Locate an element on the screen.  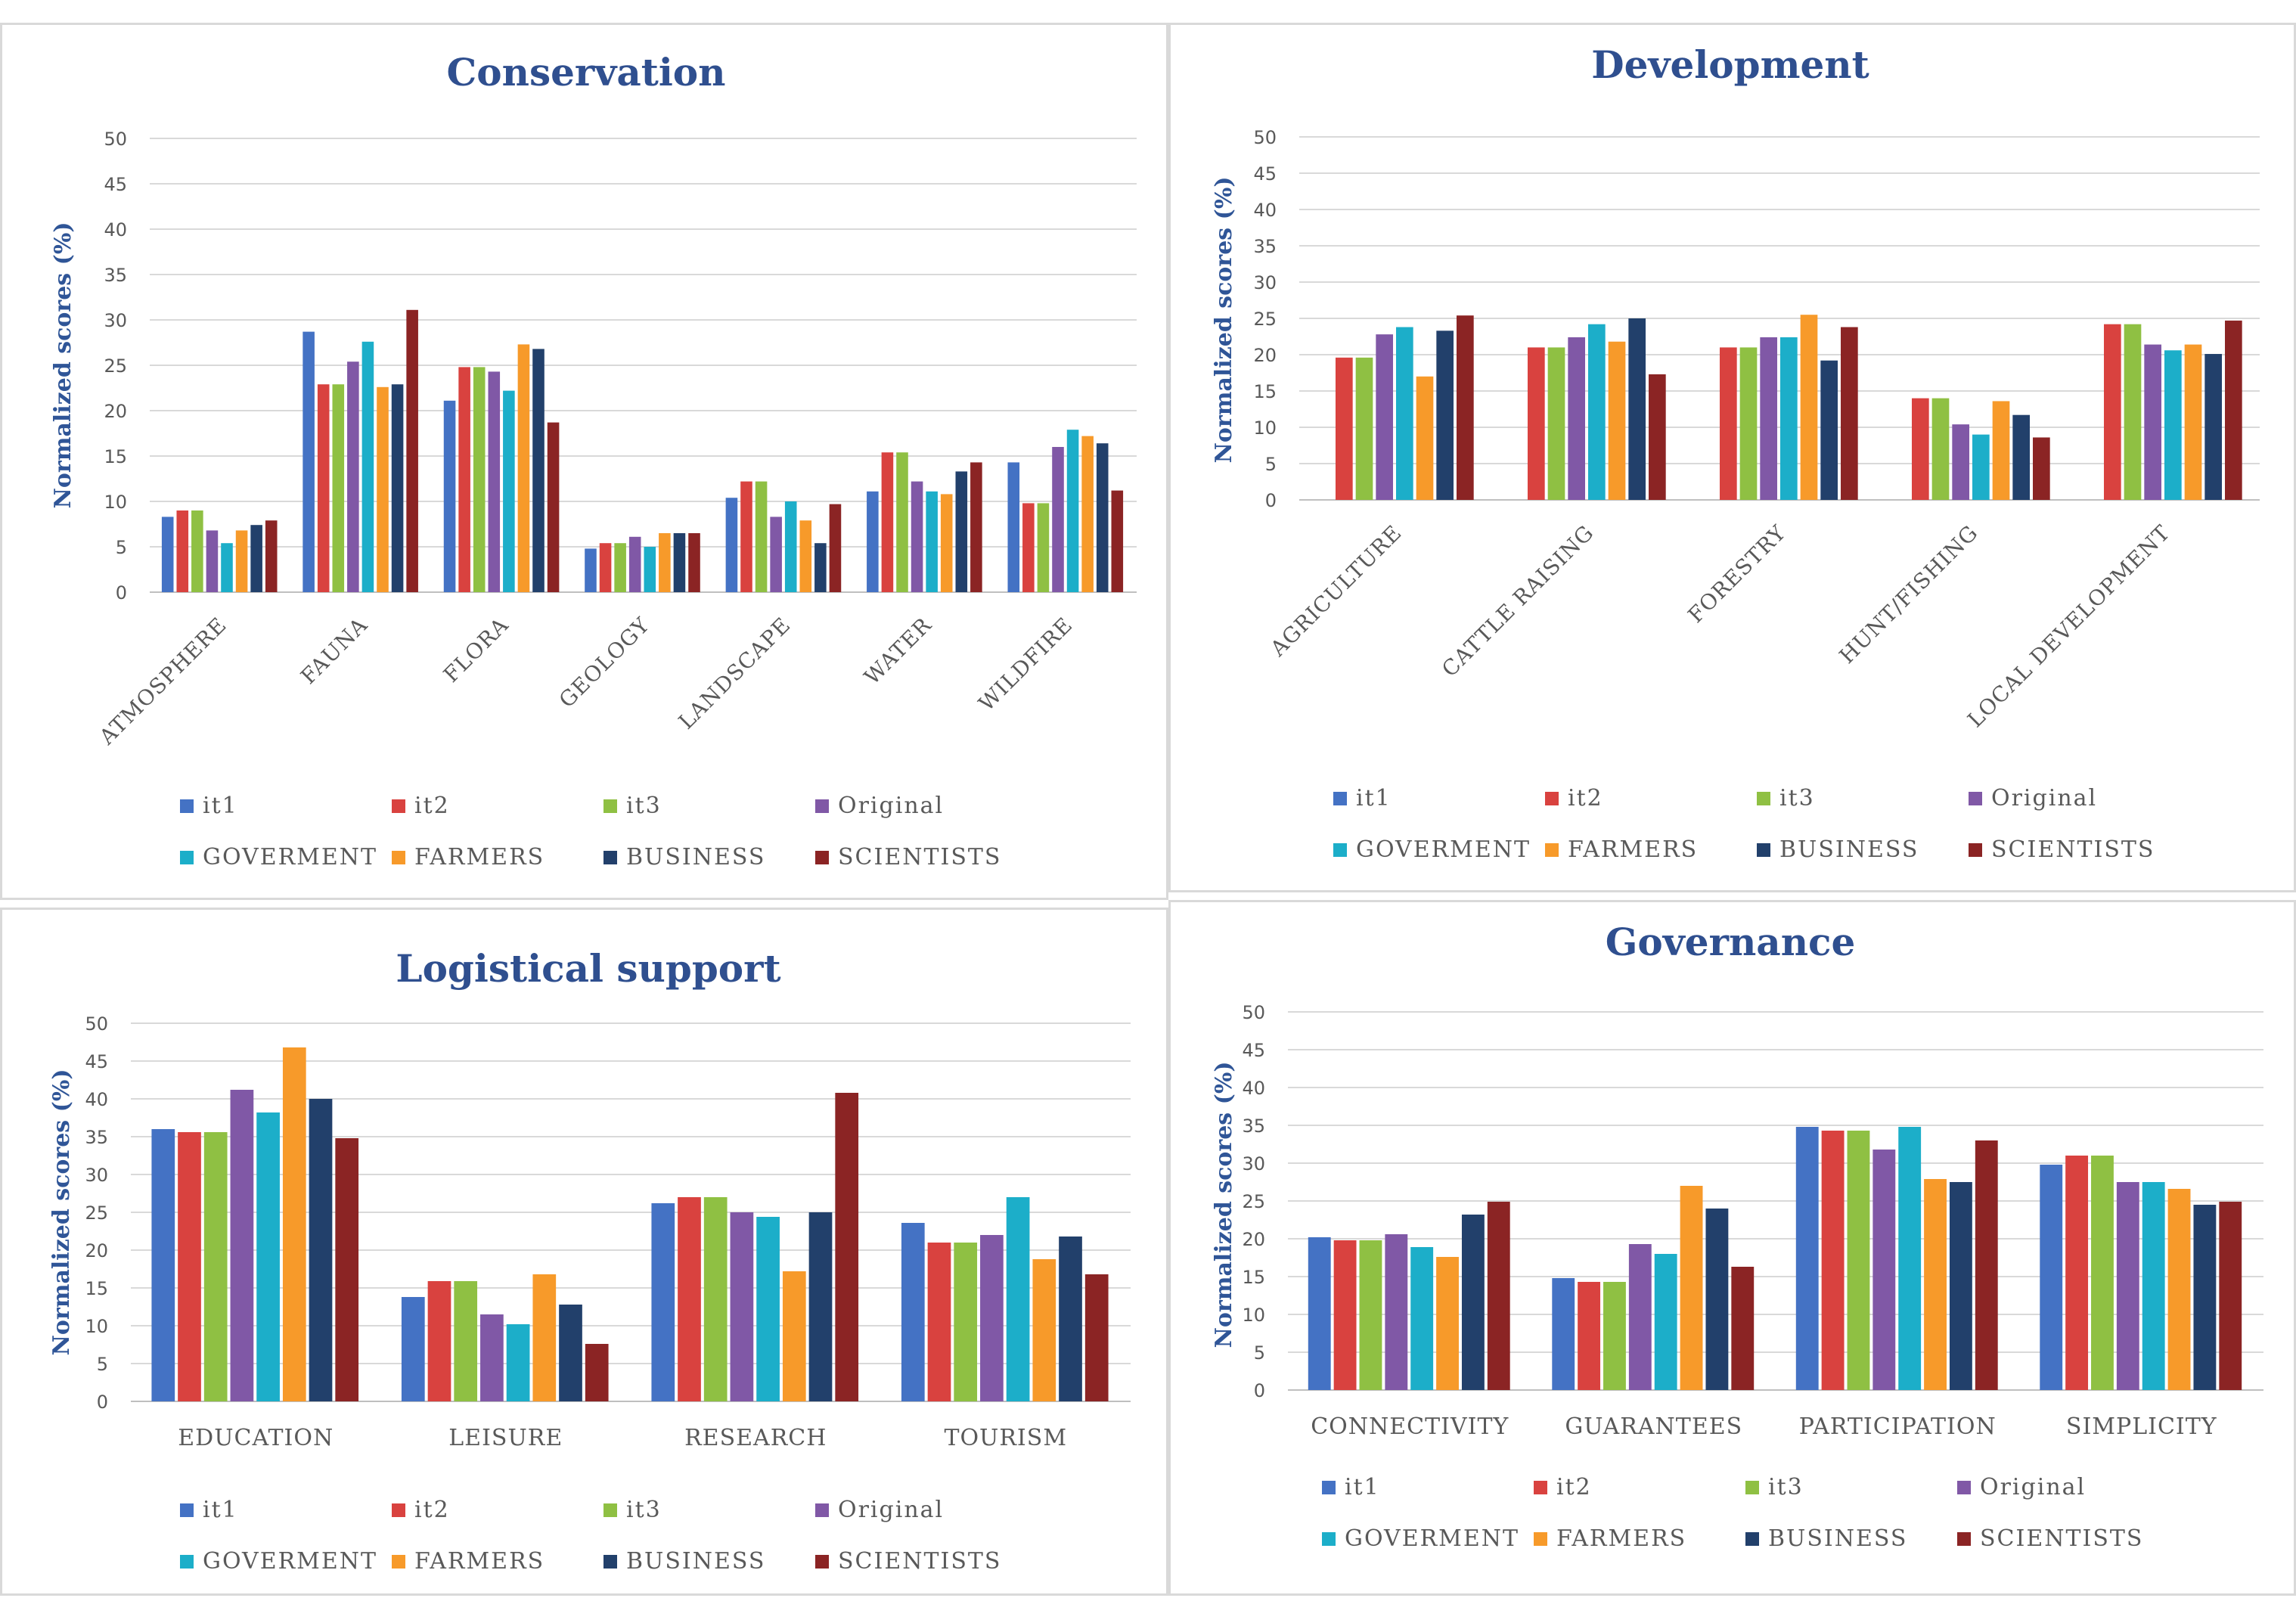
bar-goverment-leisure is located at coordinates (518, 1362).